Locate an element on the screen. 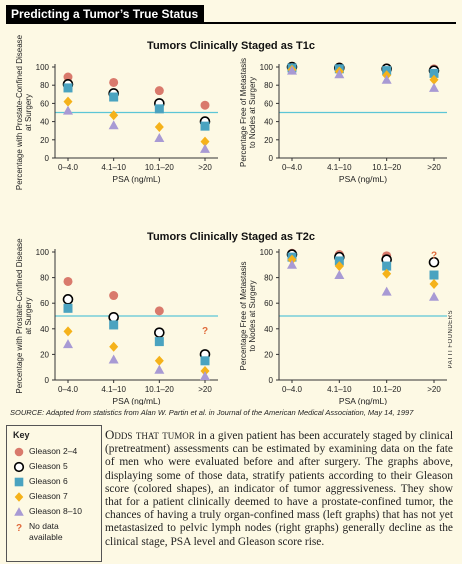 The height and width of the screenshot is (564, 462). legend-label: Gleason 8–10 is located at coordinates (55, 511).